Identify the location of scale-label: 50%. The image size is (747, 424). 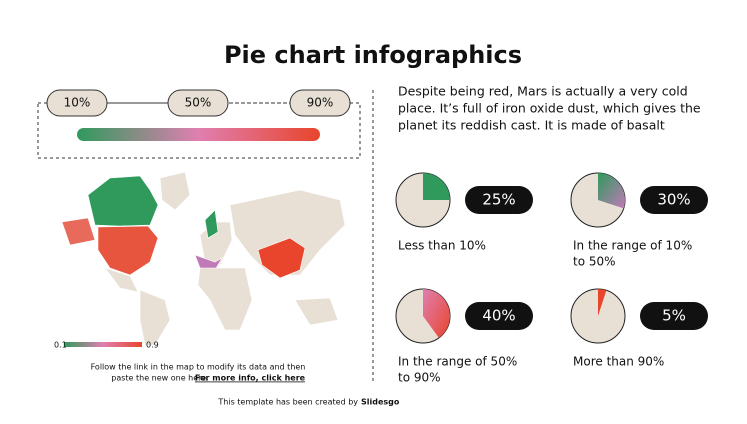
(198, 103).